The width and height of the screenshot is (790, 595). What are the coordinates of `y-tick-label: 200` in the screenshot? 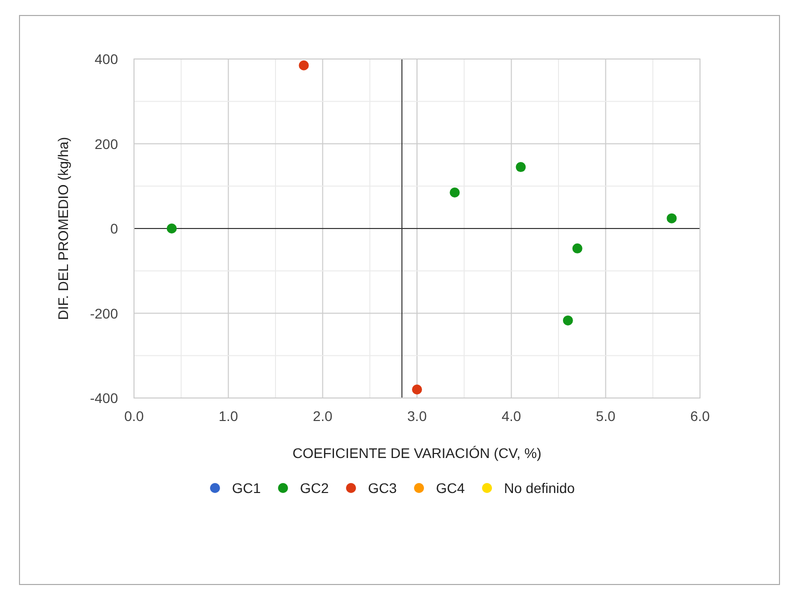 It's located at (106, 144).